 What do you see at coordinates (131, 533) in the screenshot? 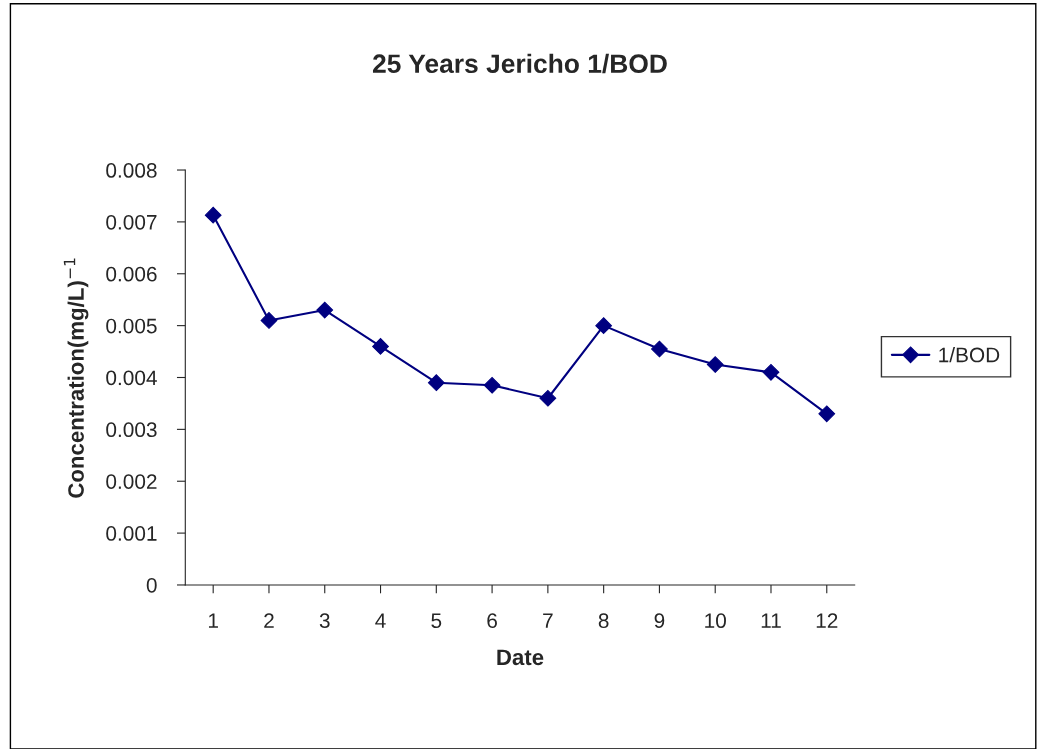
I see `y-tick-label: 0.001` at bounding box center [131, 533].